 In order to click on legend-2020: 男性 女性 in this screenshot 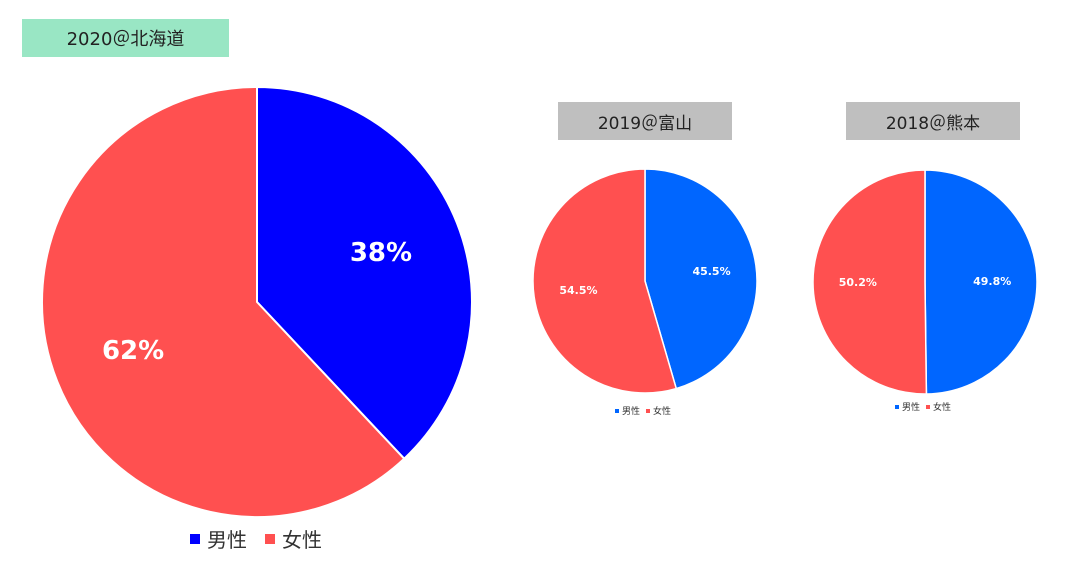, I will do `click(256, 538)`.